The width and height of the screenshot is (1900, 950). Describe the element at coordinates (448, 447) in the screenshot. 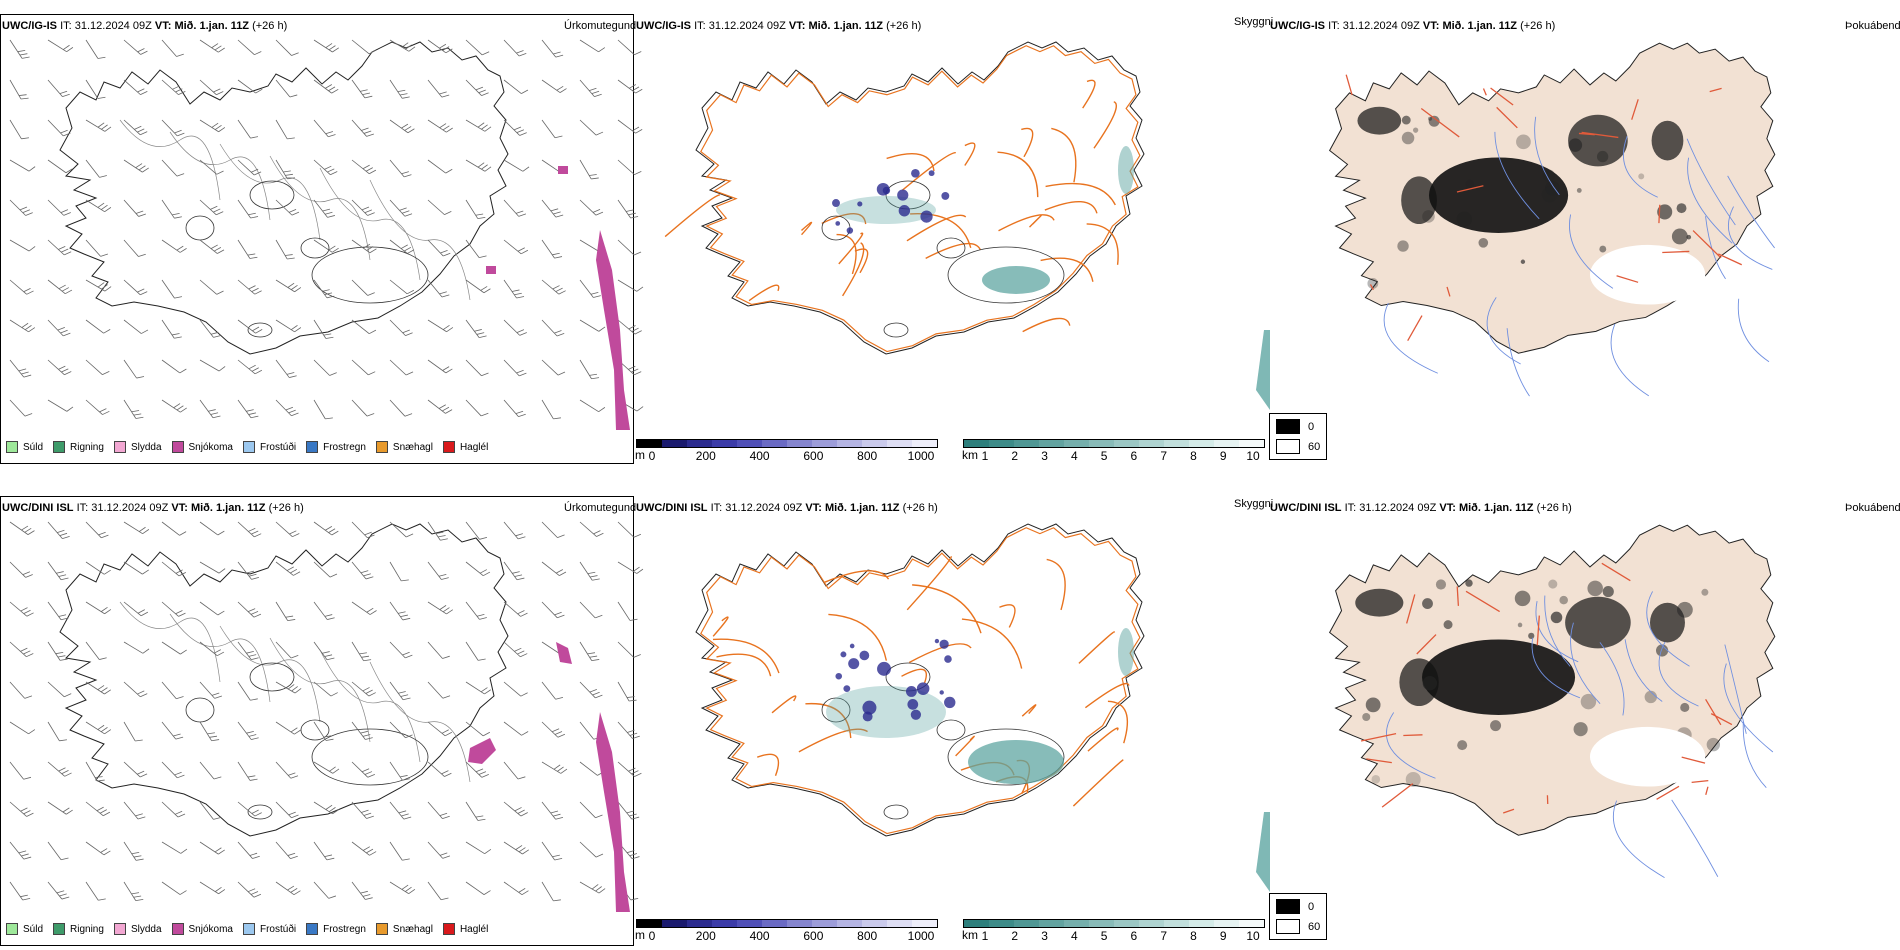

I see `legend-swatch` at that location.